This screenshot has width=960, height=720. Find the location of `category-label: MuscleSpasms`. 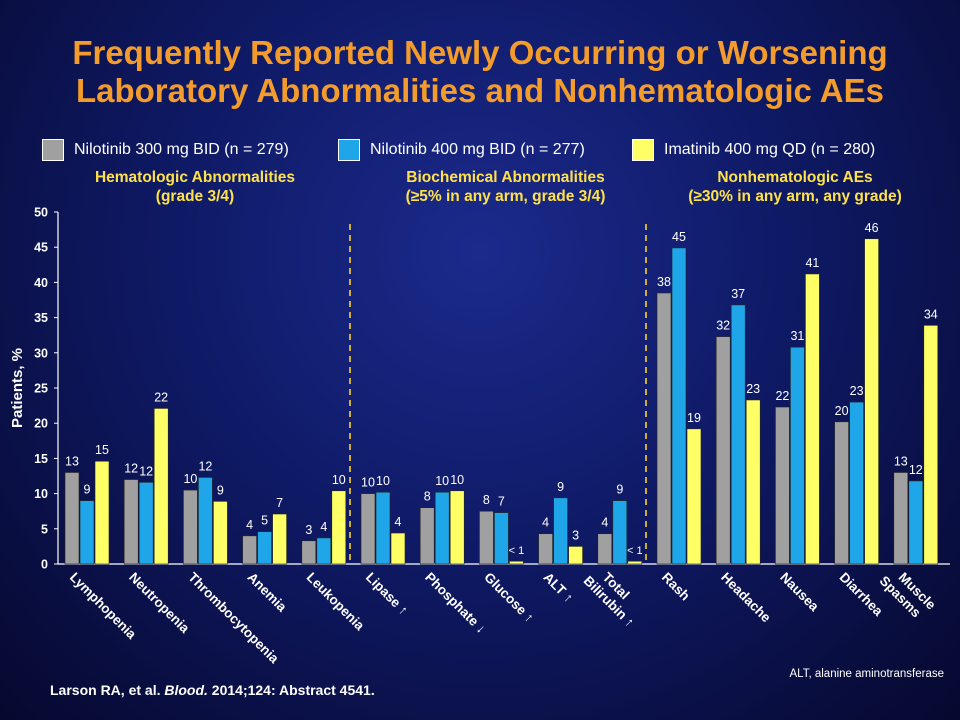

category-label: MuscleSpasms is located at coordinates (908, 593).